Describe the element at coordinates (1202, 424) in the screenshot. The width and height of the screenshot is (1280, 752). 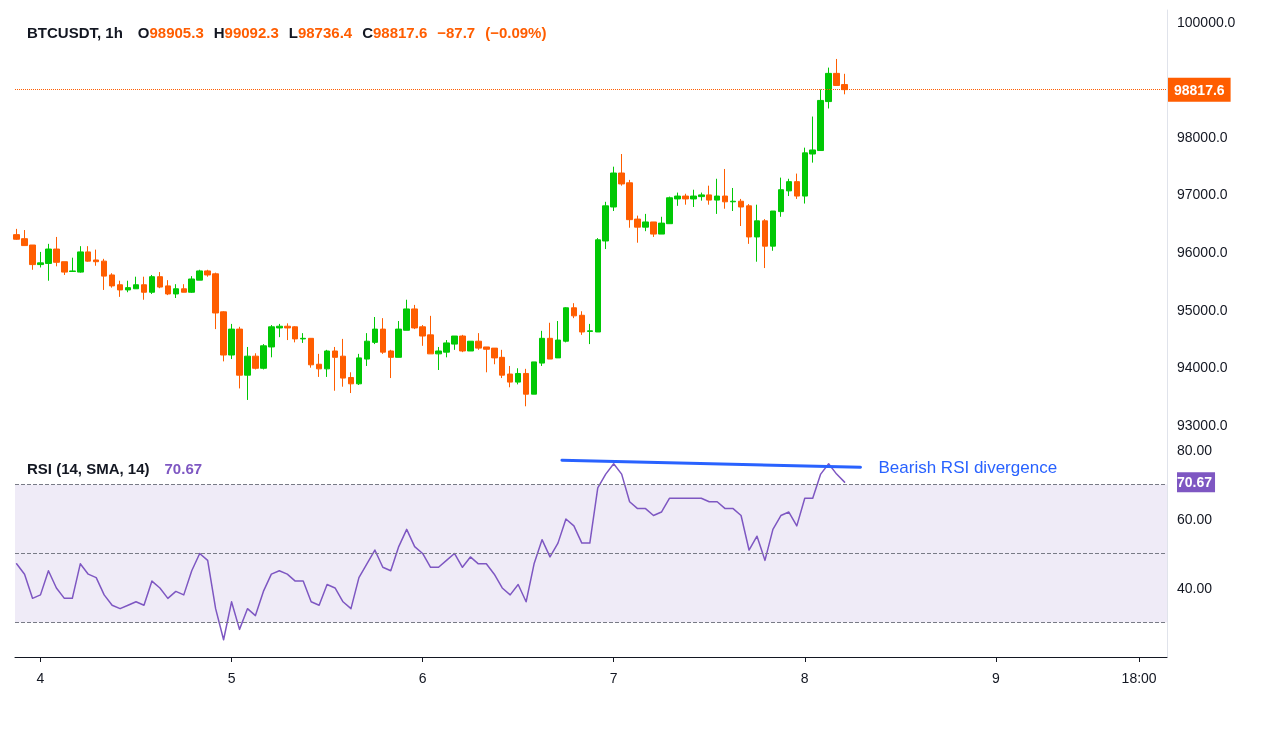
I see `y-tick-label: 93000.0` at that location.